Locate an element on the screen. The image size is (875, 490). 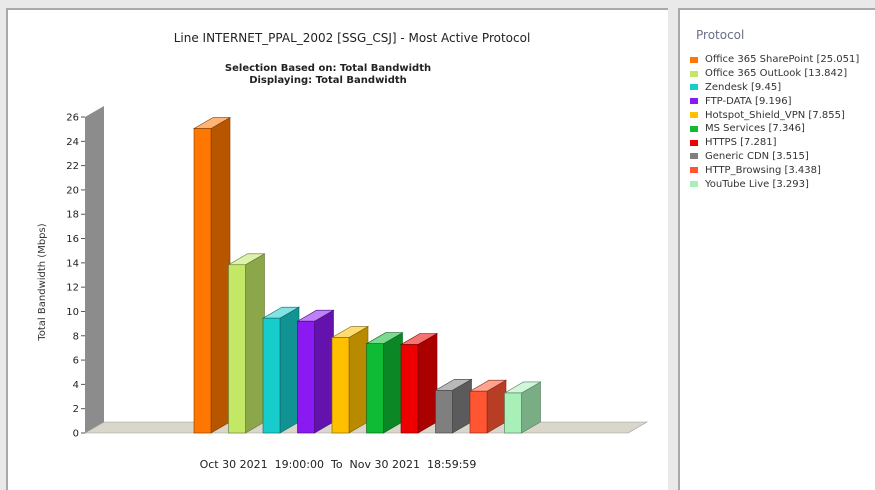
y-tick-label: 16 is located at coordinates (72, 239).